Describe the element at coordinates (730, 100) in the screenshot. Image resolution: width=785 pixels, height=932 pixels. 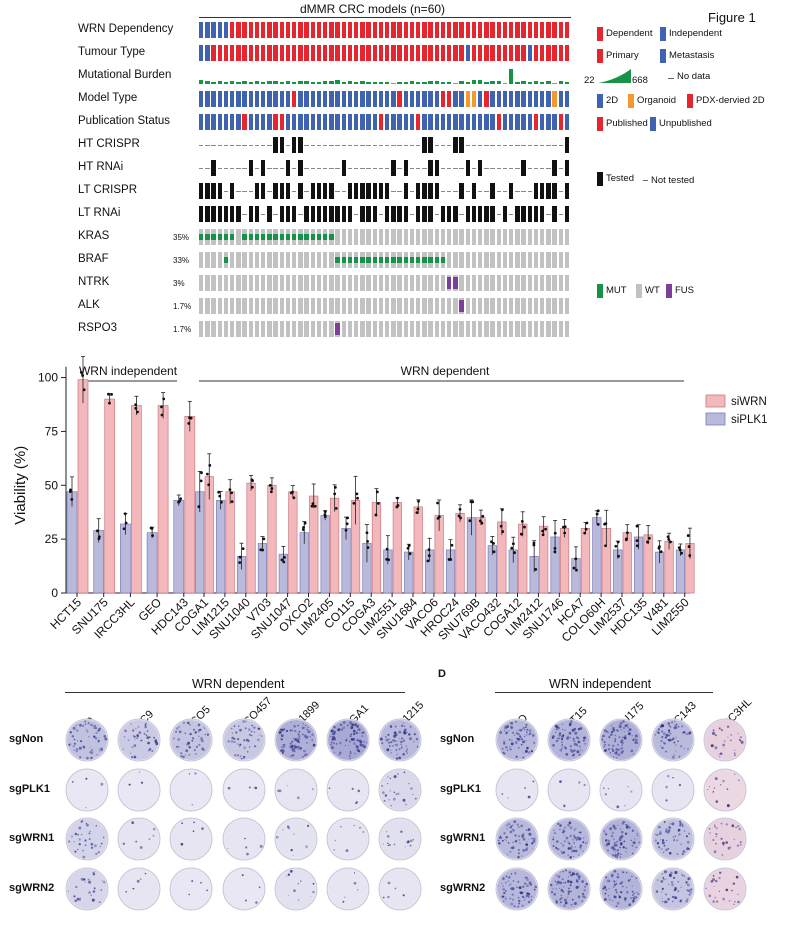
I see `legend-pdx: PDX-dervied 2D` at that location.